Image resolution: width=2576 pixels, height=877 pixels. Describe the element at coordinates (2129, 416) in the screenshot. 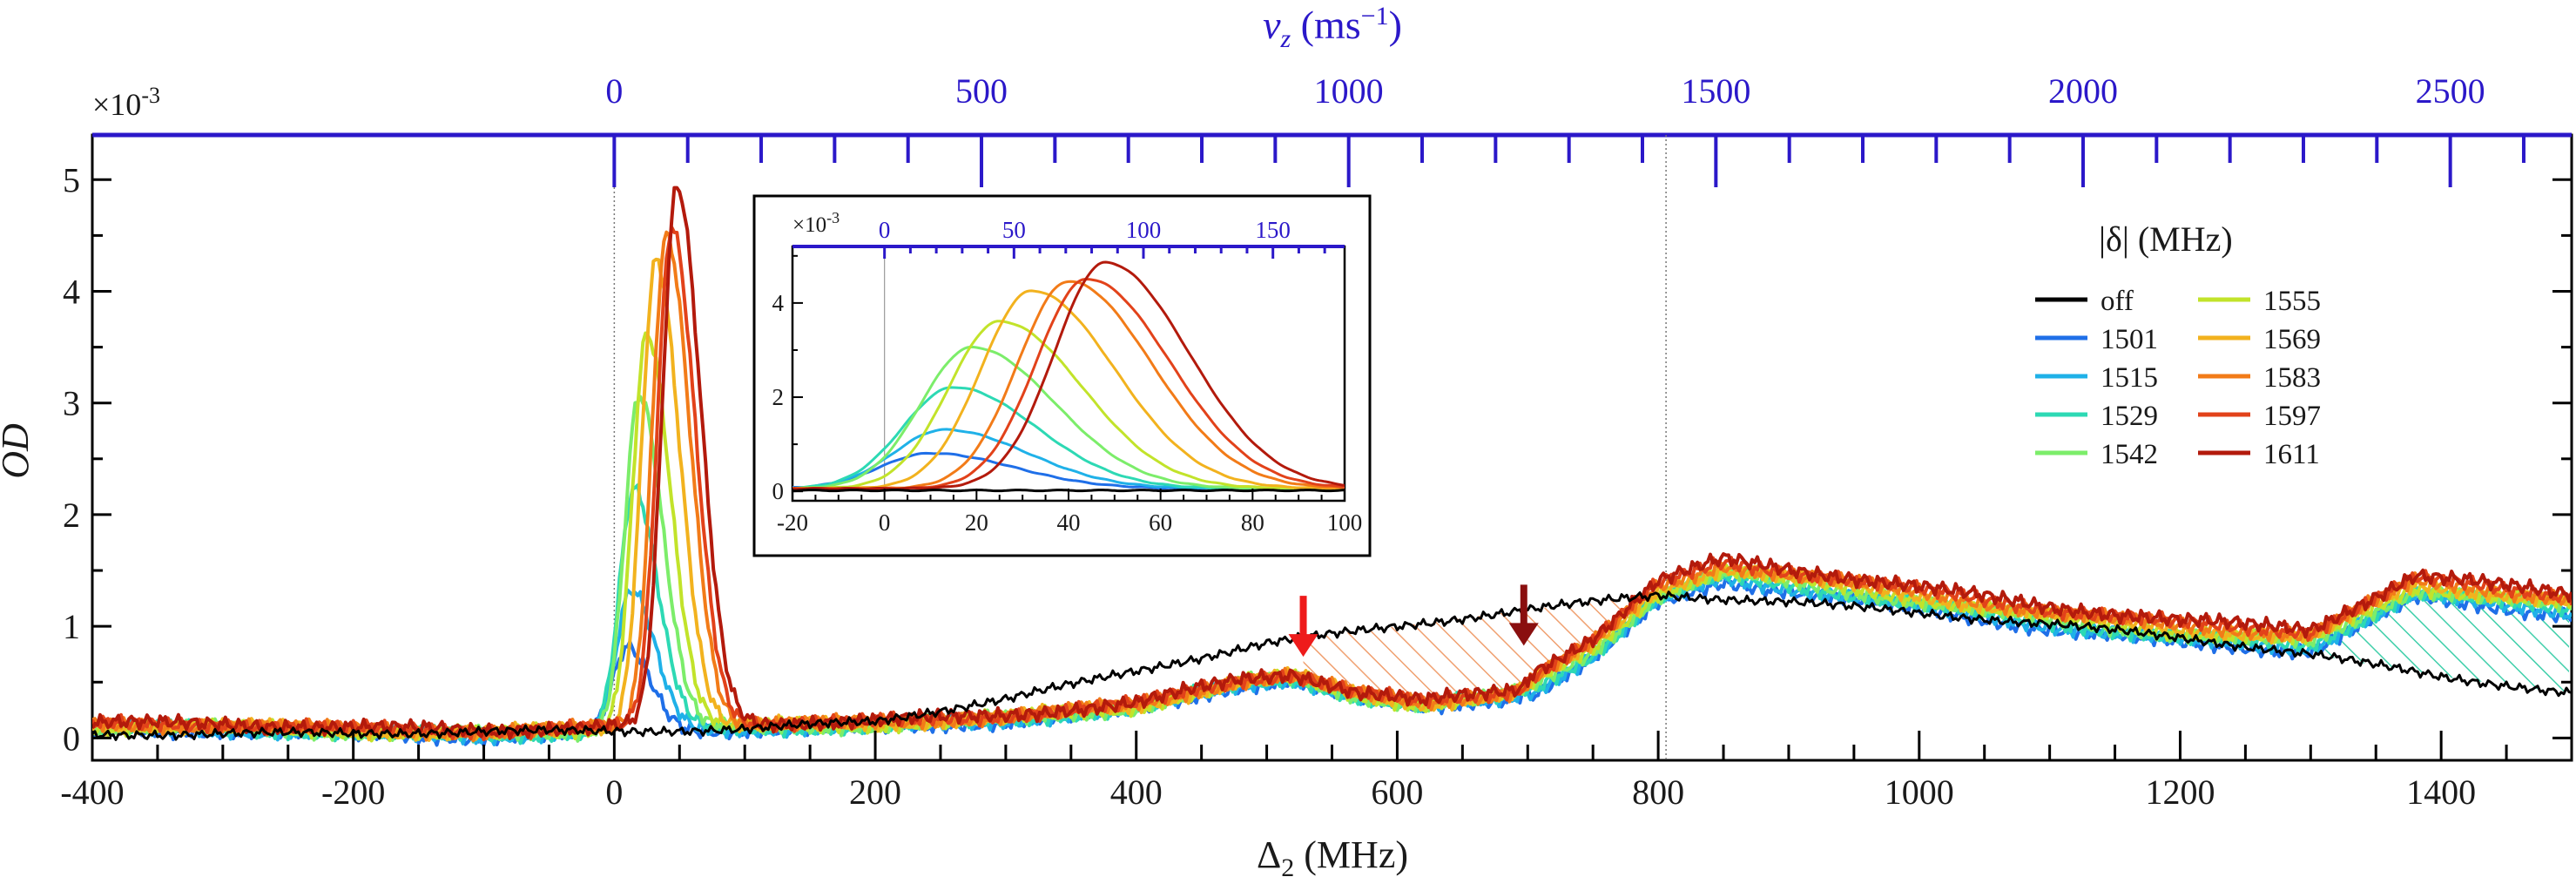

I see `legend-label: 1529` at that location.